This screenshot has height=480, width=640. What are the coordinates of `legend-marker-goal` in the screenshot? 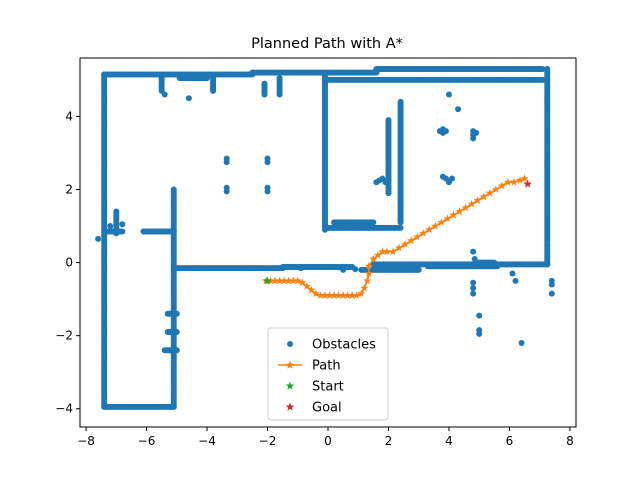 It's located at (290, 406).